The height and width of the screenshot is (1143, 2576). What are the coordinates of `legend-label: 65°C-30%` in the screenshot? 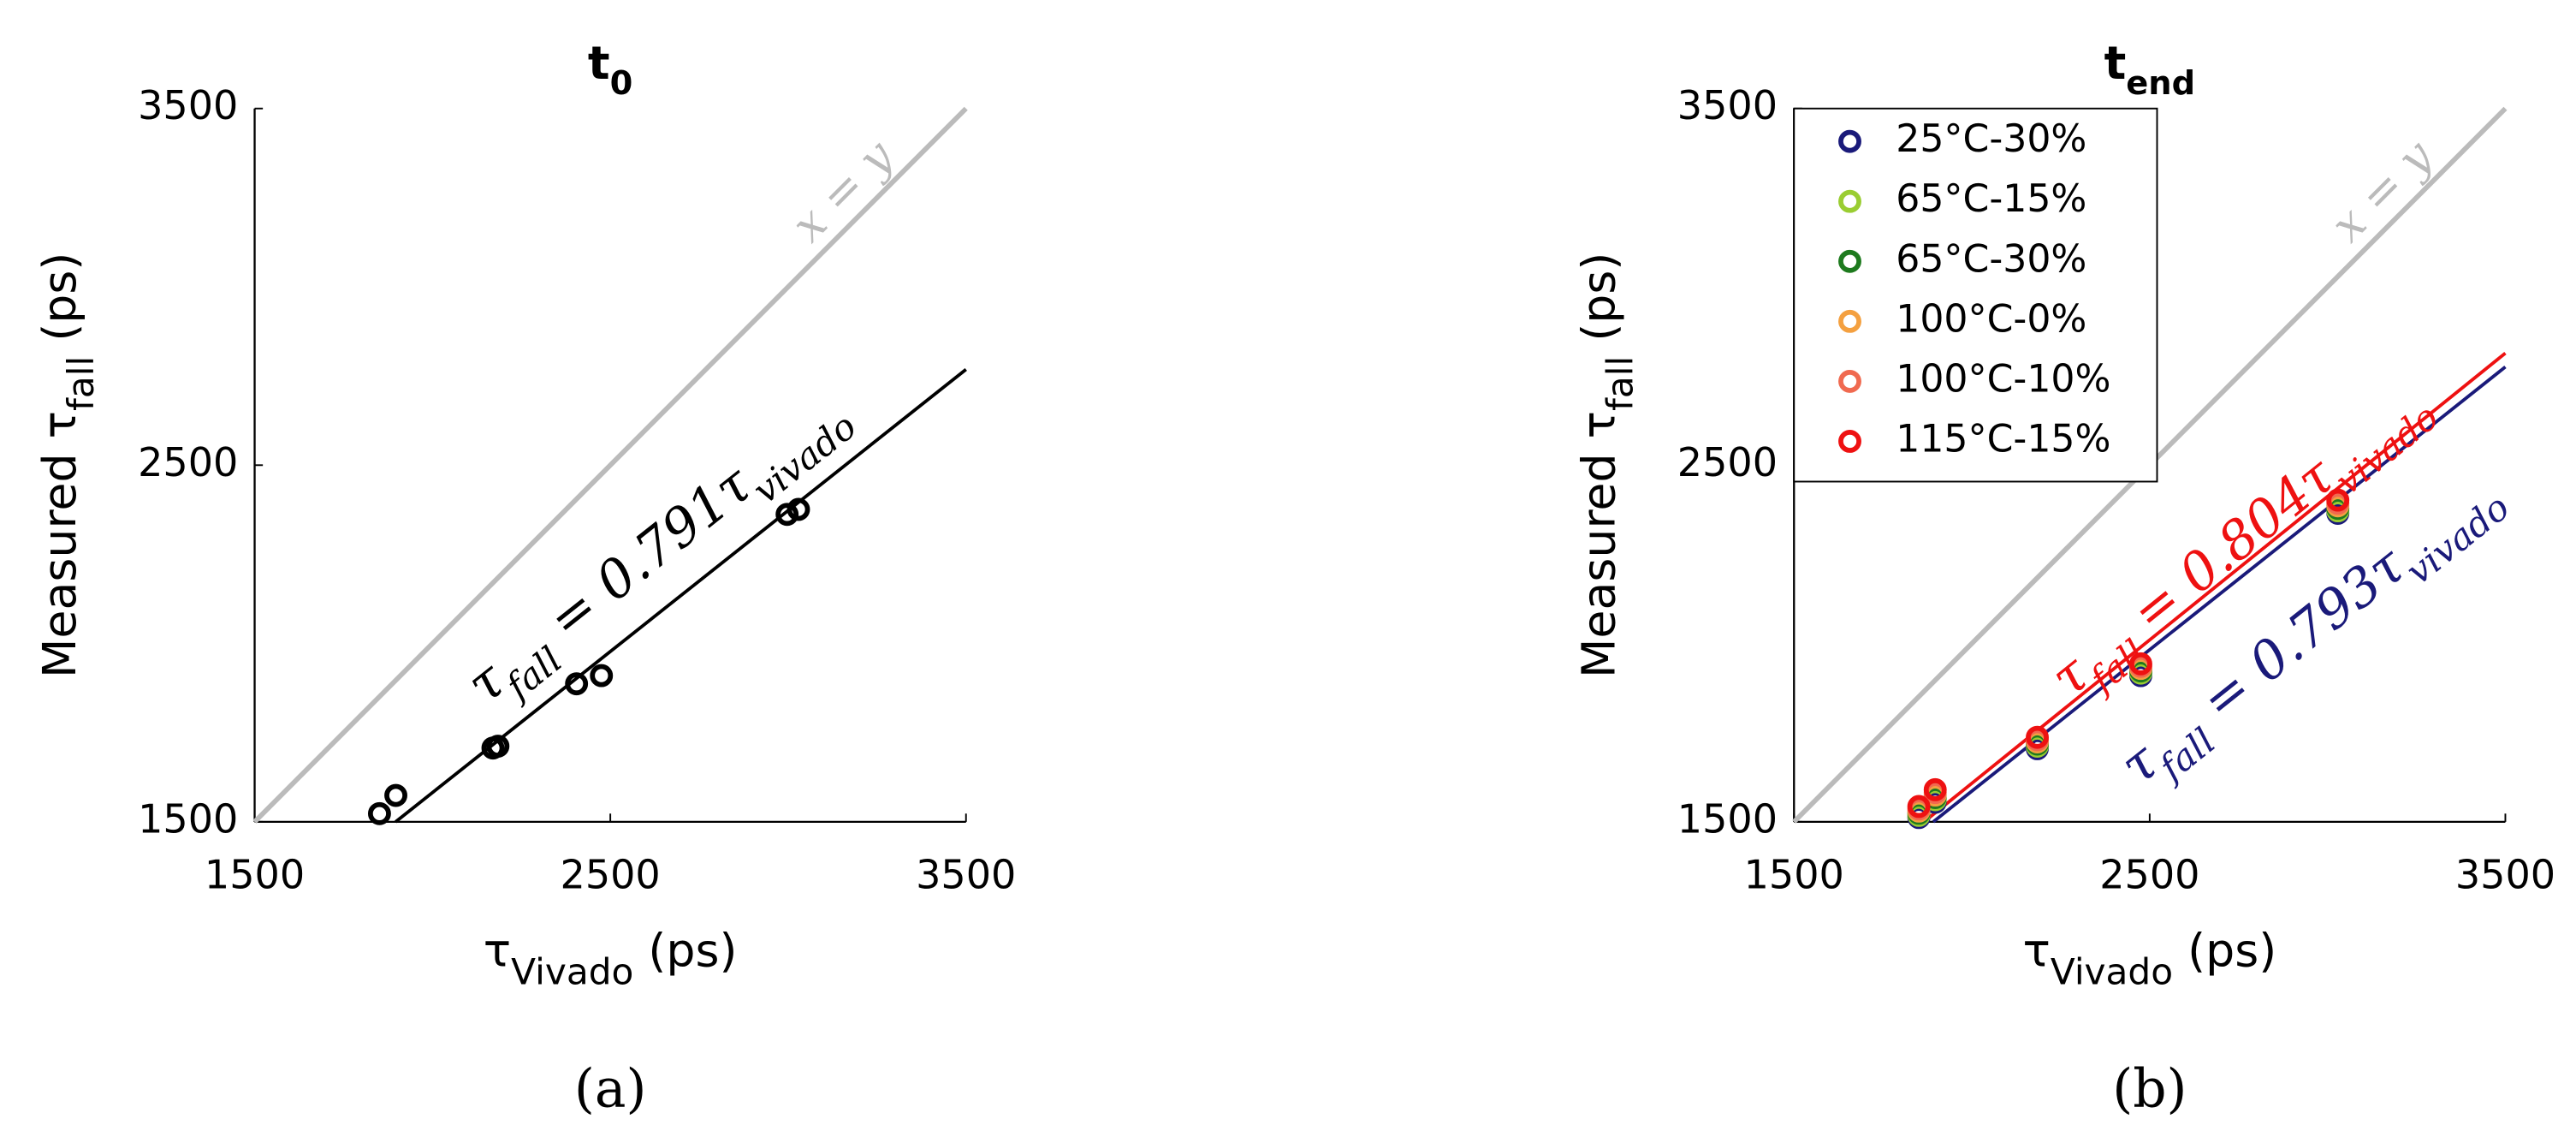 It's located at (1991, 259).